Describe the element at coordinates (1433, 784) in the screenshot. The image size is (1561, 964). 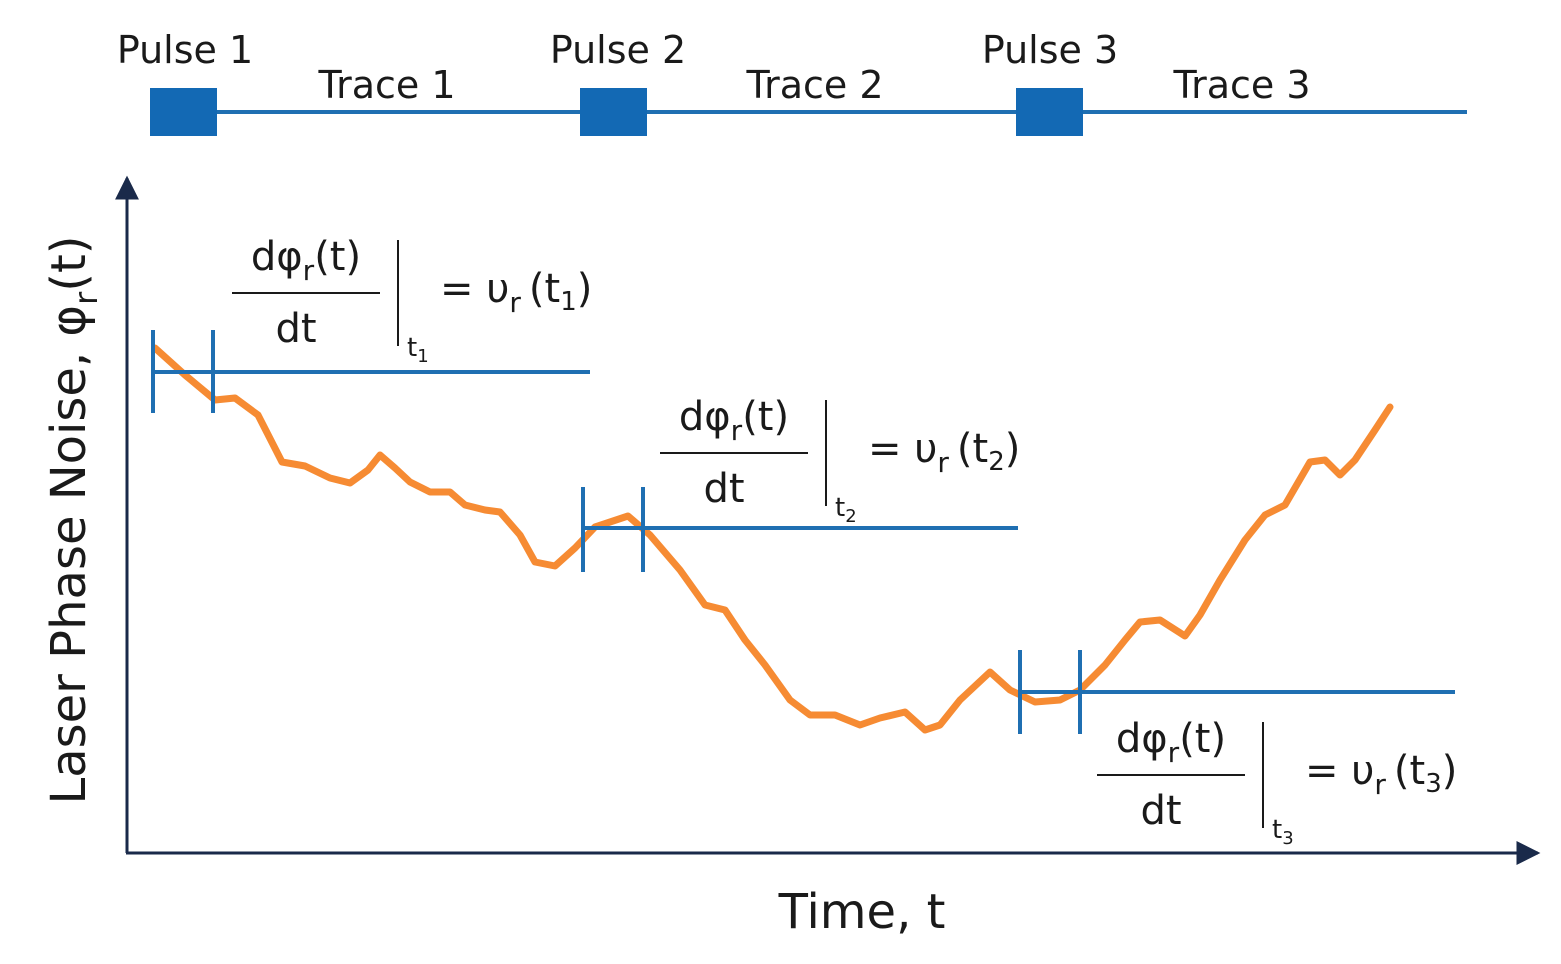
I see `res-arg: 3` at that location.